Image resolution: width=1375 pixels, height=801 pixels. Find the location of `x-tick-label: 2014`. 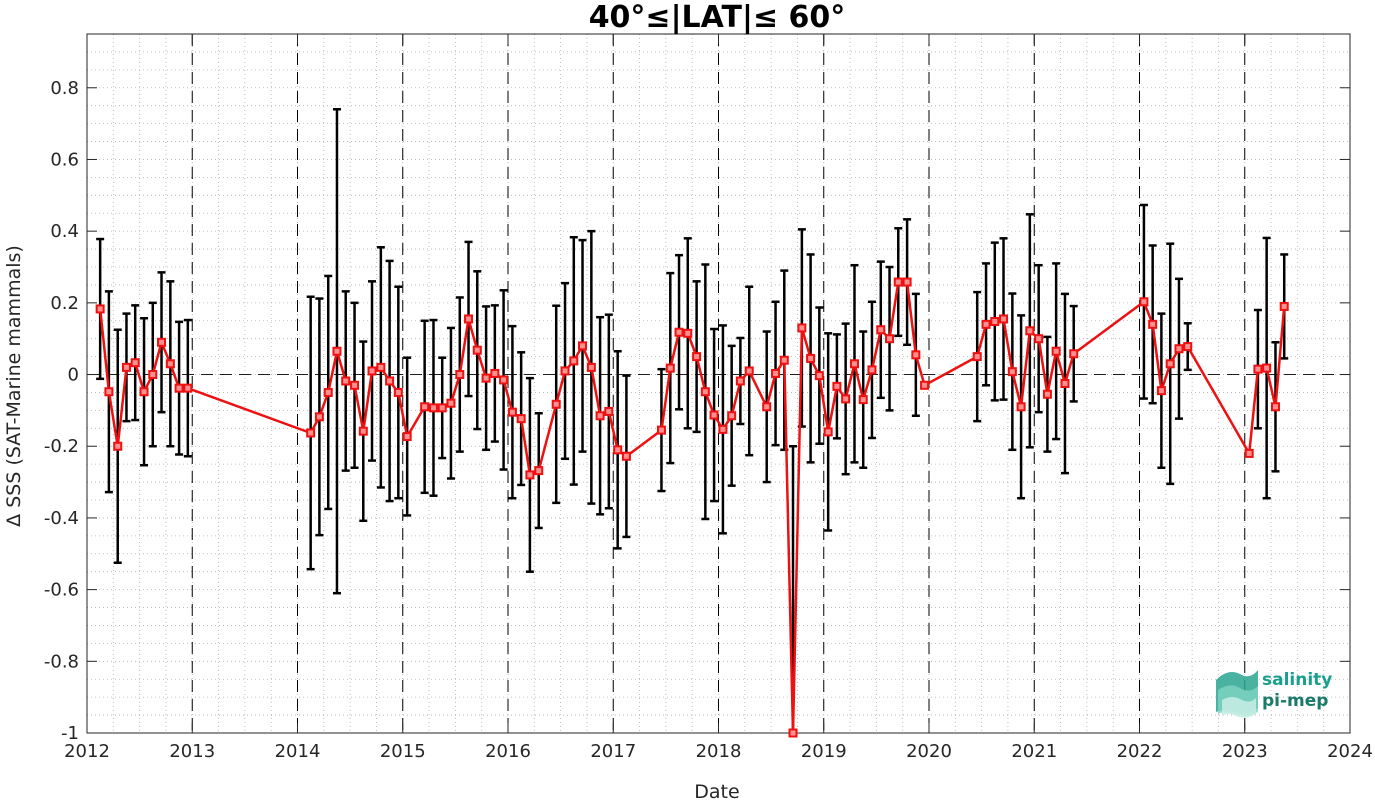

x-tick-label: 2014 is located at coordinates (298, 751).